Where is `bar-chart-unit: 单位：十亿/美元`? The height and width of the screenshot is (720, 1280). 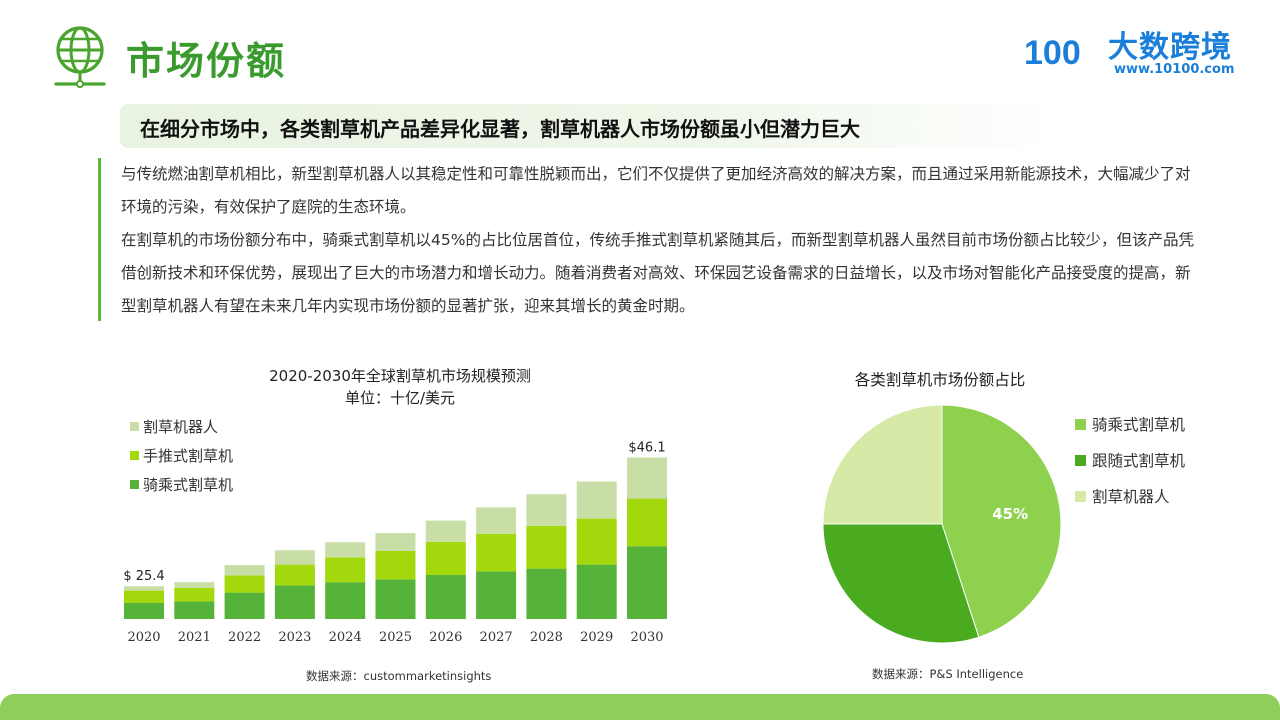 bar-chart-unit: 单位：十亿/美元 is located at coordinates (400, 398).